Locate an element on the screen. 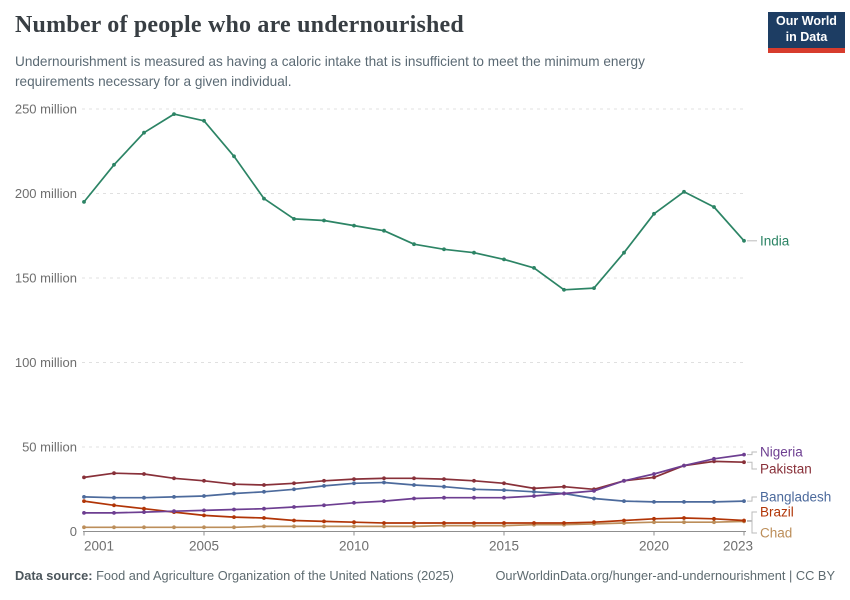 The width and height of the screenshot is (850, 600). data-point-pakistan-2001 is located at coordinates (84, 477).